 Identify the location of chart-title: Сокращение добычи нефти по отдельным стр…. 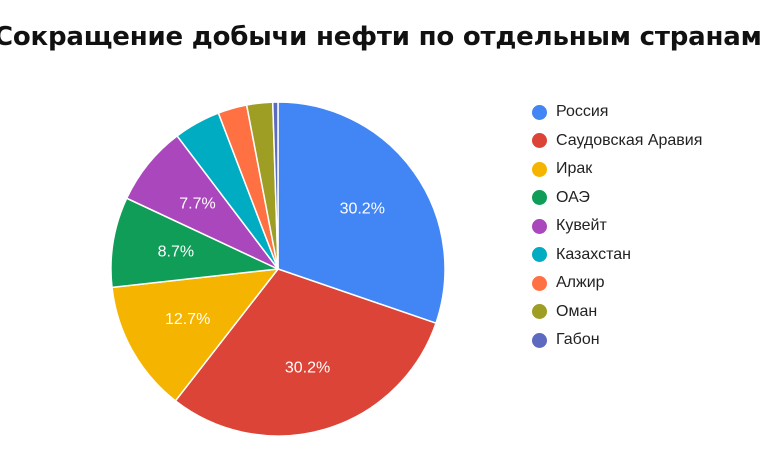
(381, 37).